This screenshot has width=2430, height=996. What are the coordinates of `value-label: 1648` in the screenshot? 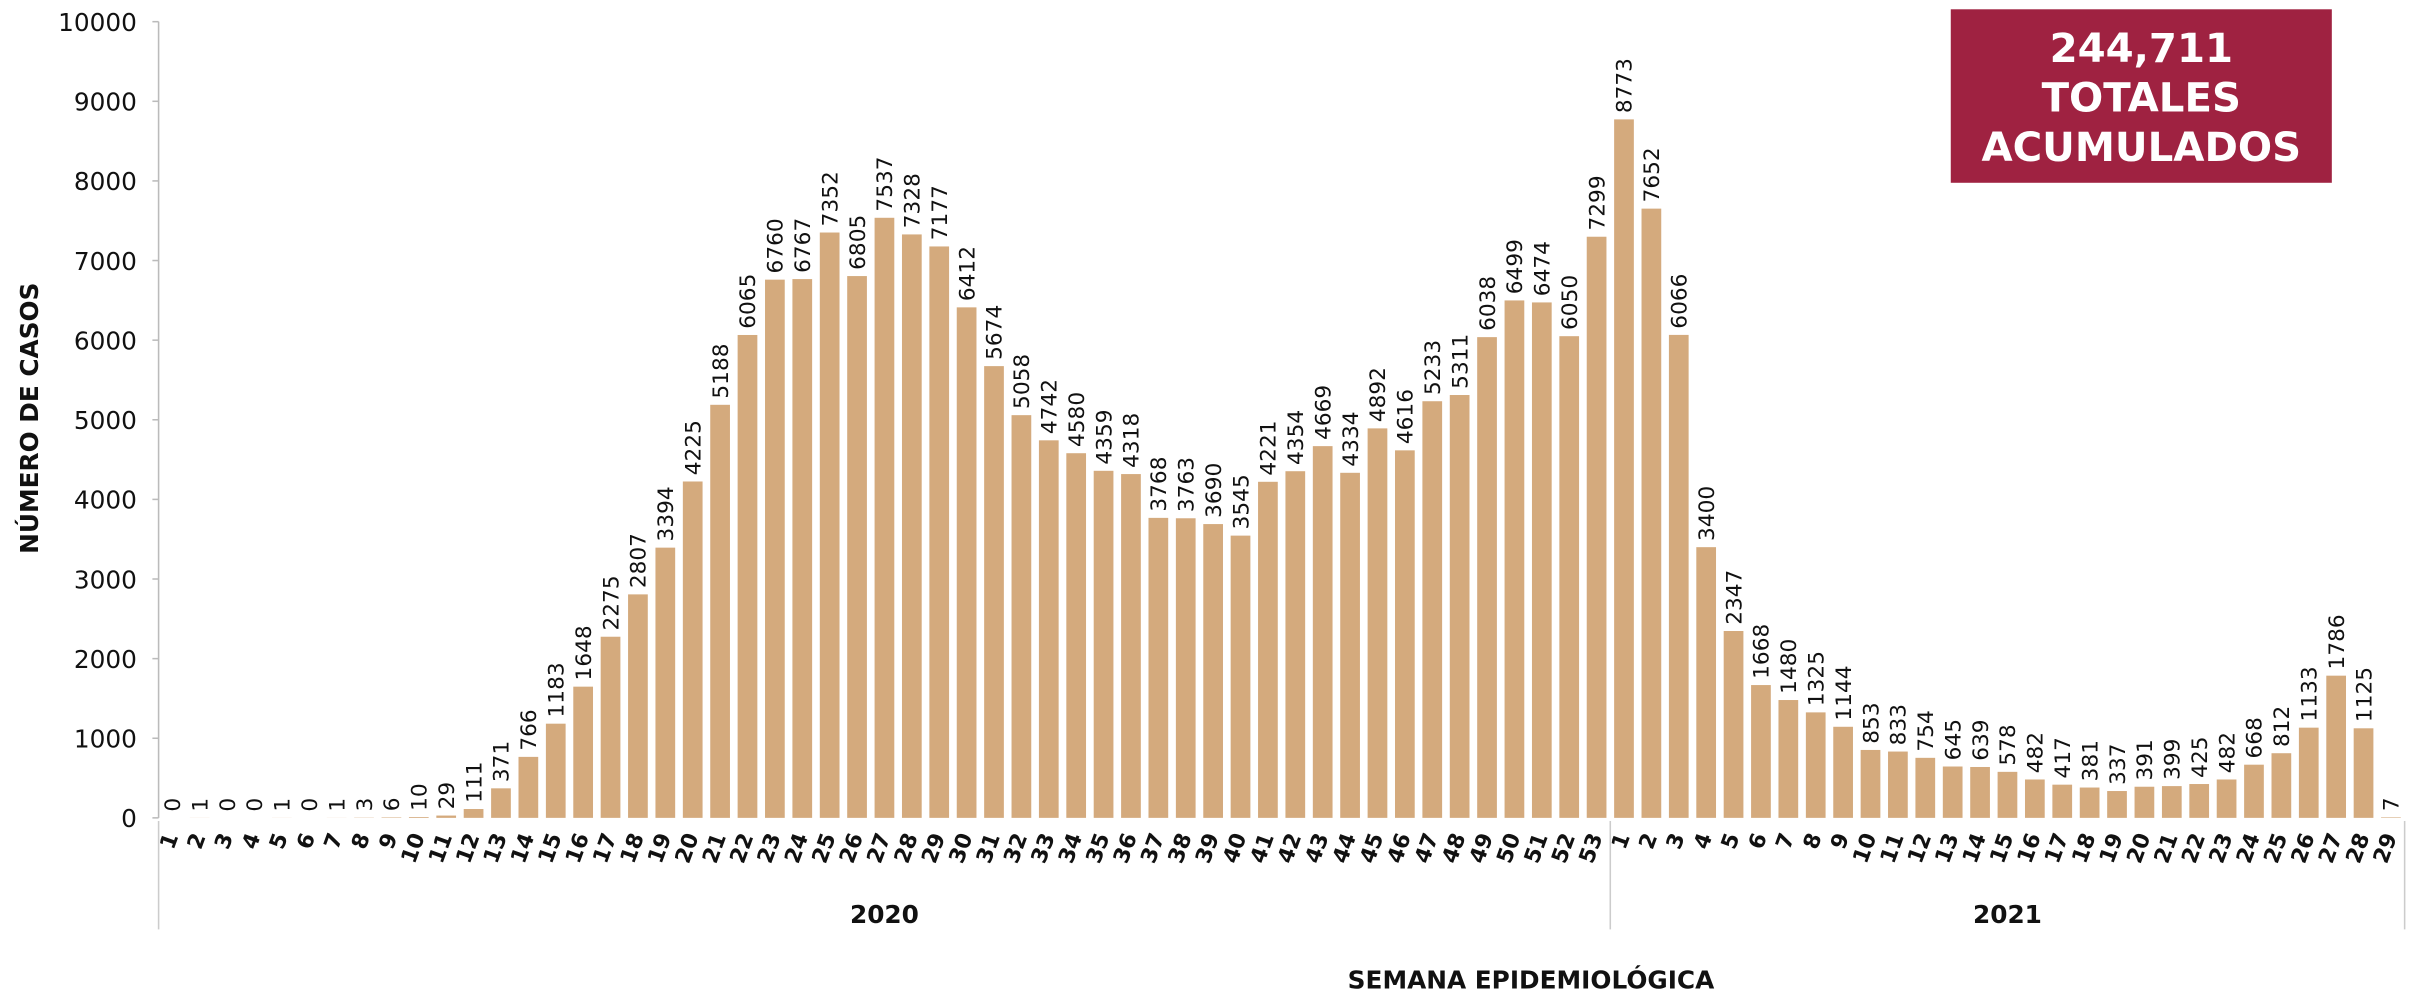 It's located at (584, 652).